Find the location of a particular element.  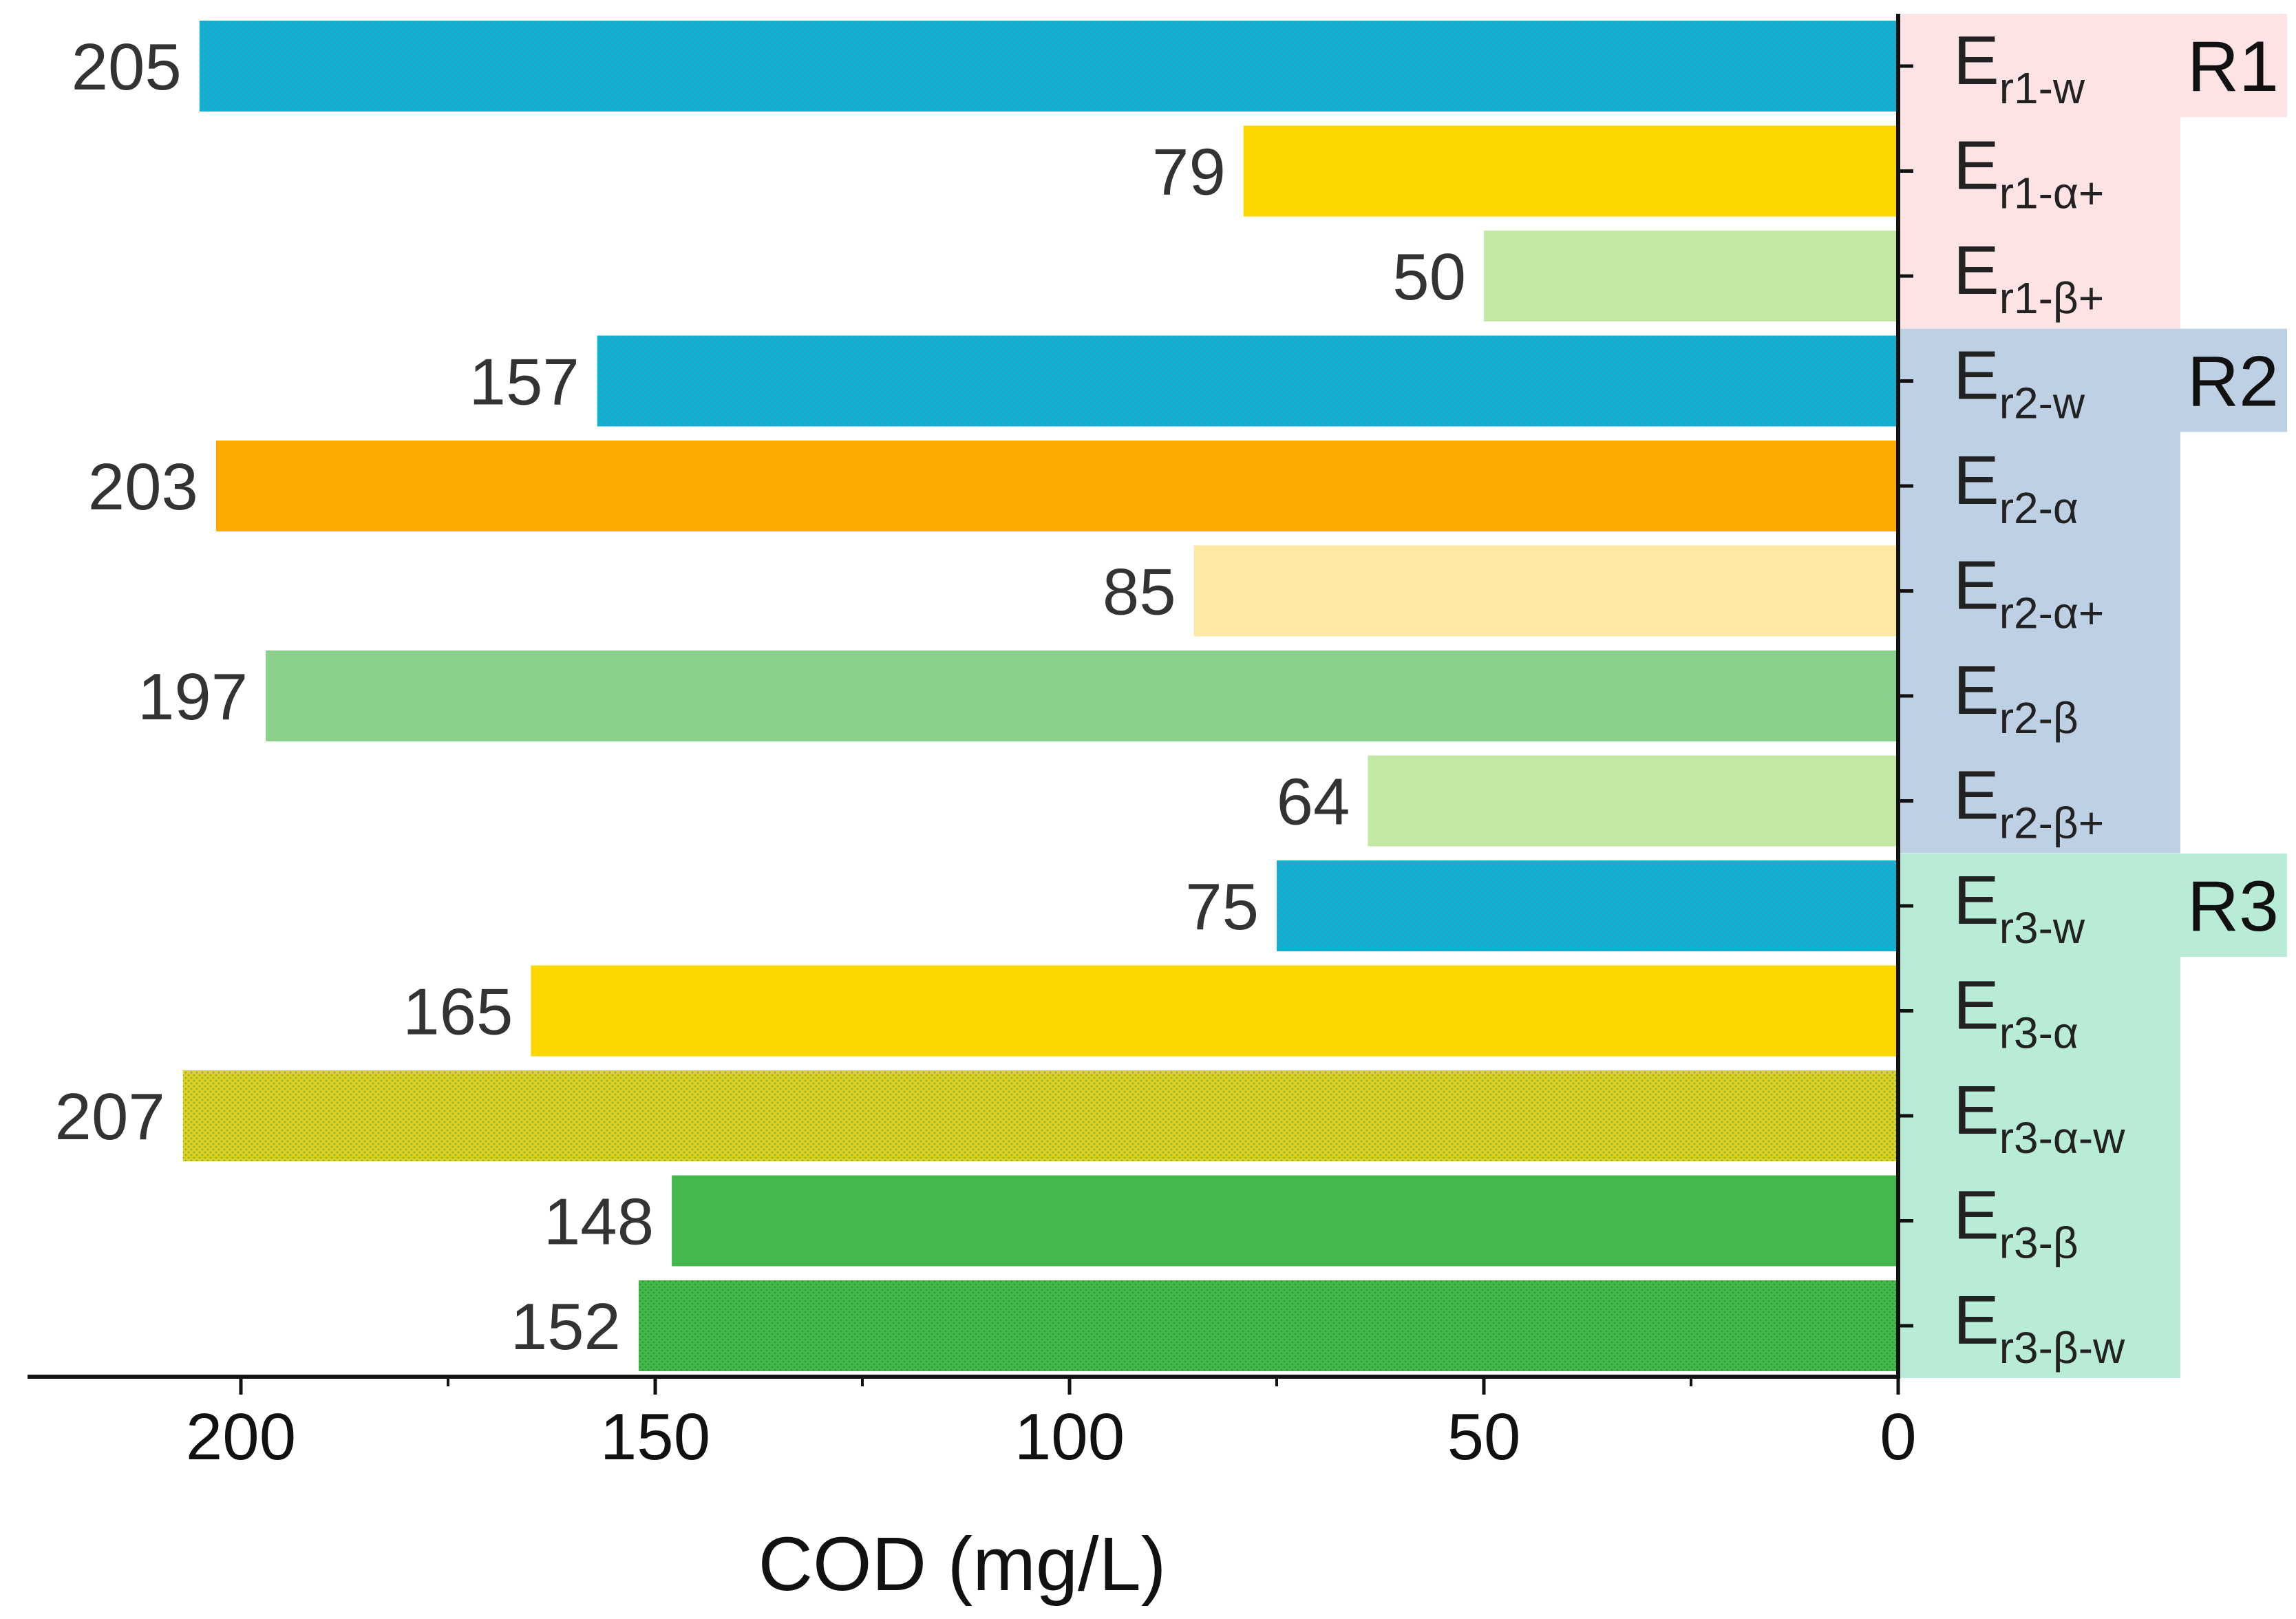

bar-r3-β-w is located at coordinates (1268, 1325).